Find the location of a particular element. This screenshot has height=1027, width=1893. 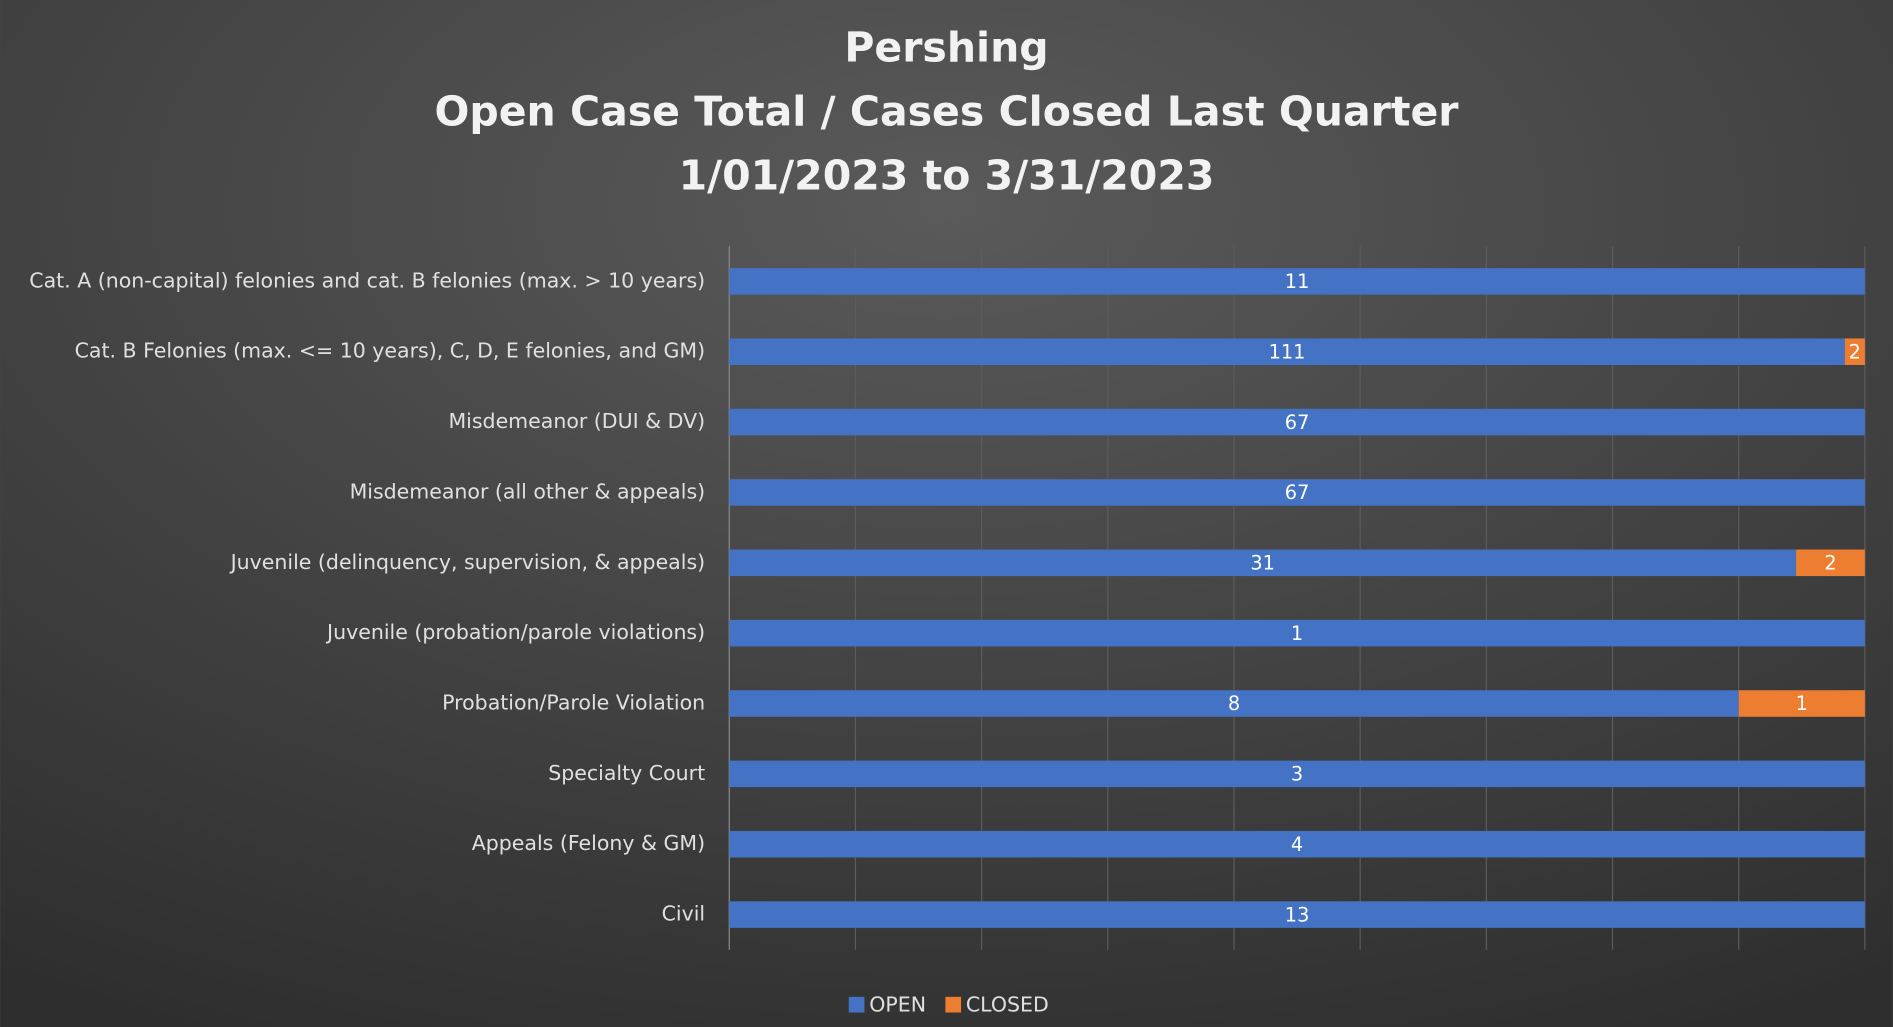

data-label: 11 is located at coordinates (1297, 281).